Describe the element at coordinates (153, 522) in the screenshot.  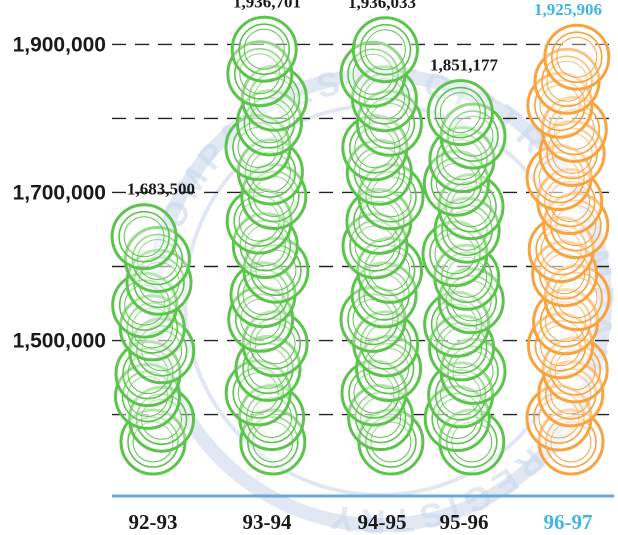
I see `x-tick-label: 92-93` at that location.